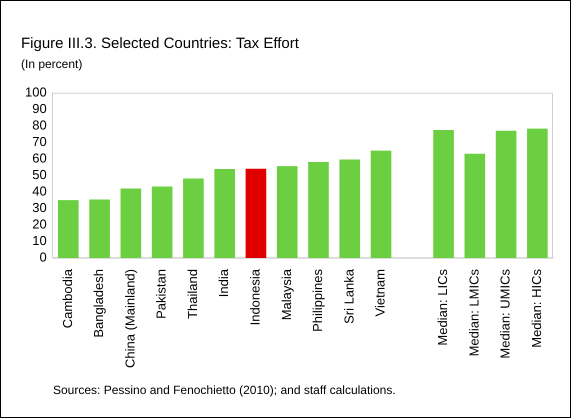 The width and height of the screenshot is (571, 418). Describe the element at coordinates (160, 43) in the screenshot. I see `chart-title: Figure III.3. Selected Countries: Tax Effort` at that location.